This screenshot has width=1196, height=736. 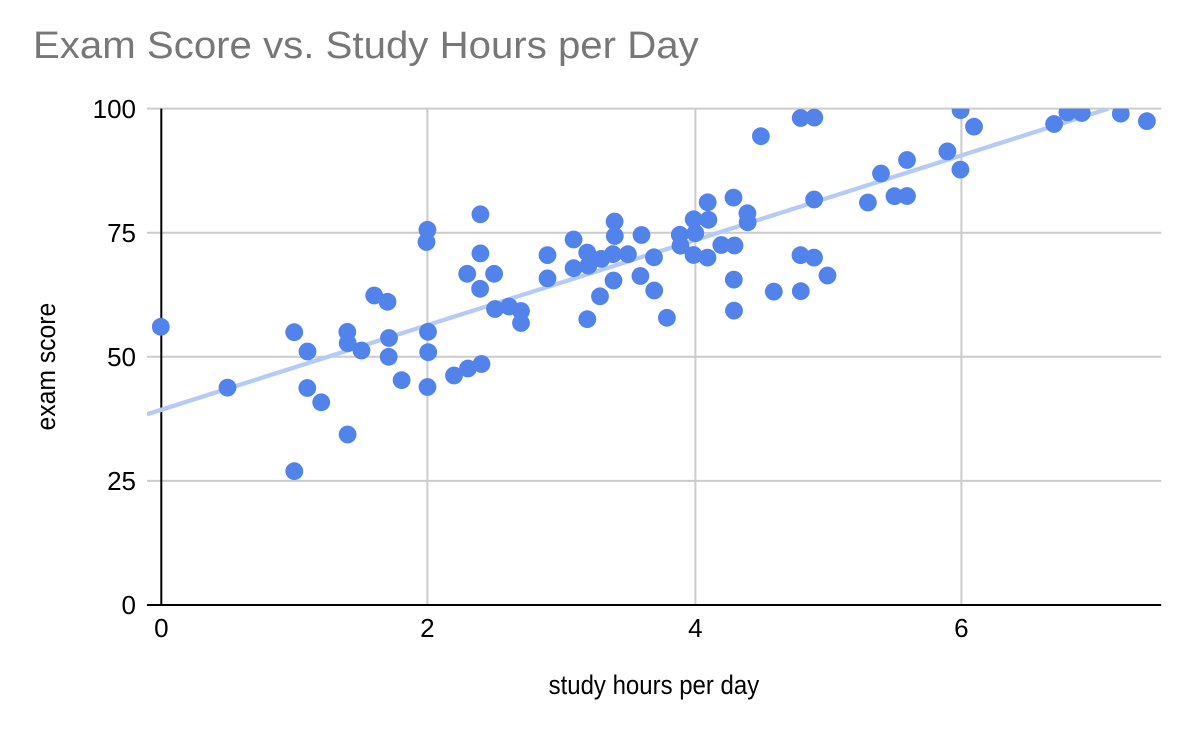 I want to click on svg-text: 4, so click(x=695, y=628).